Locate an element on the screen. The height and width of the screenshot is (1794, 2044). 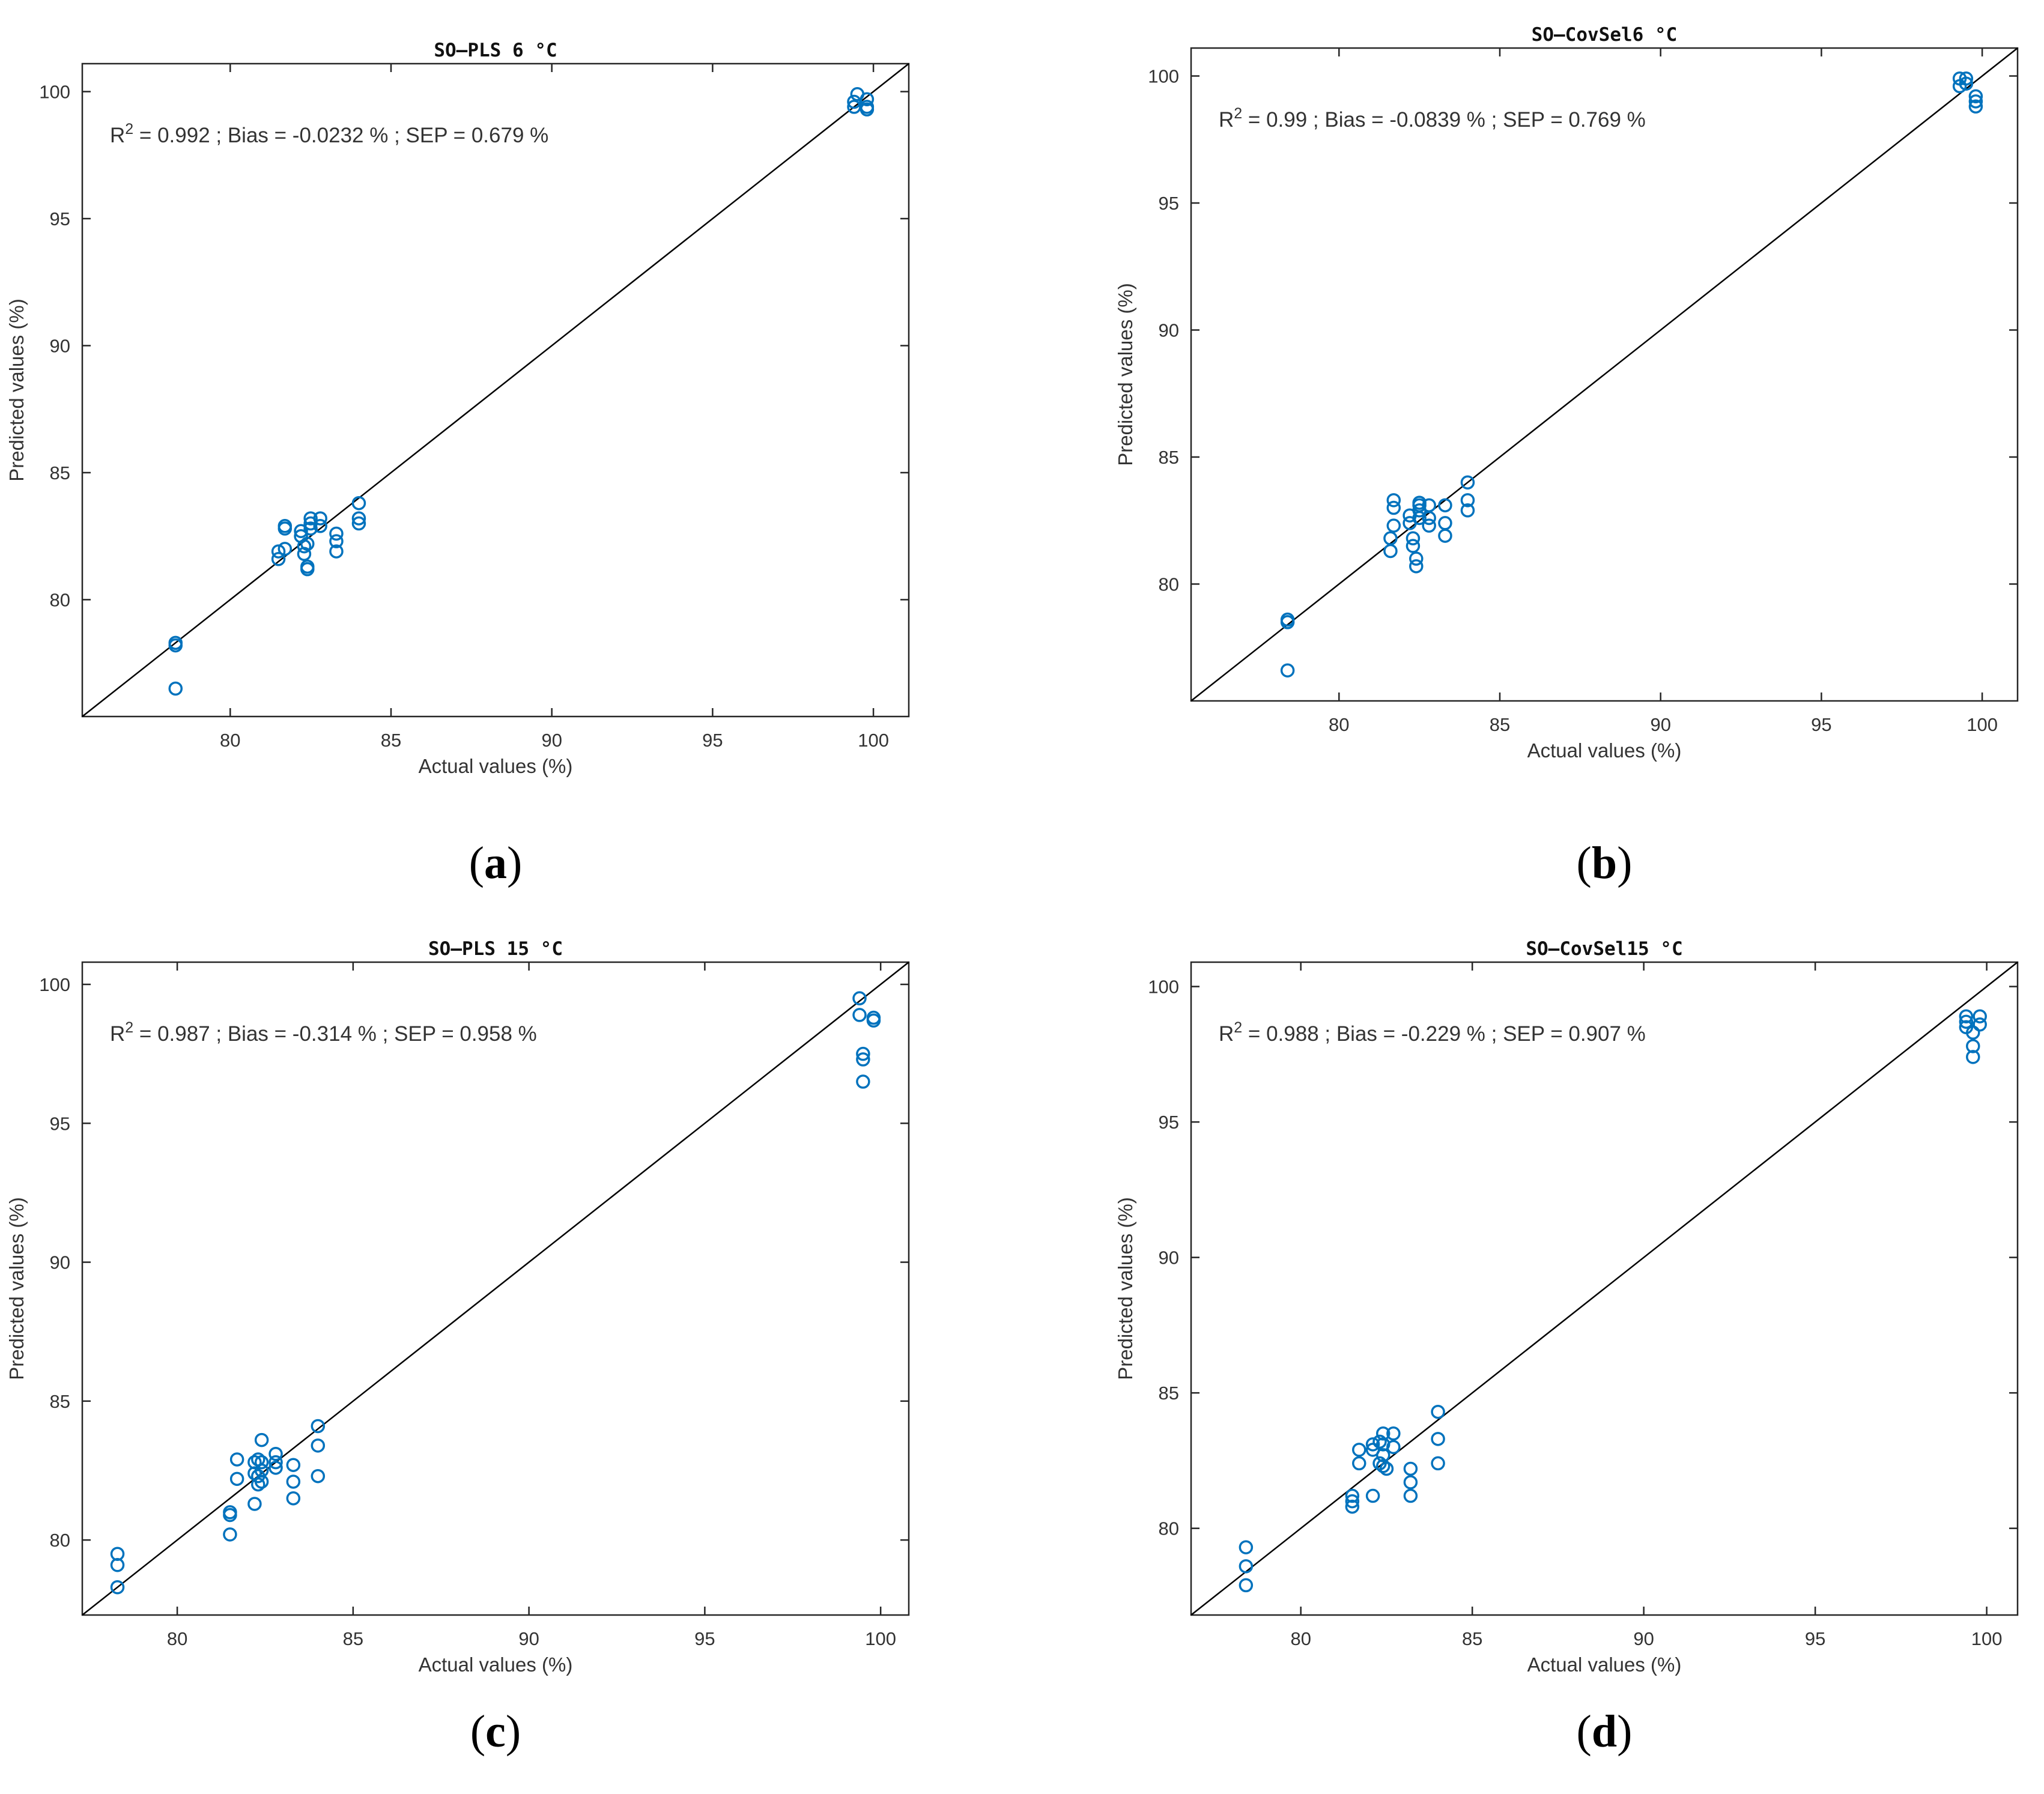
panel-label: (a) is located at coordinates (496, 863).